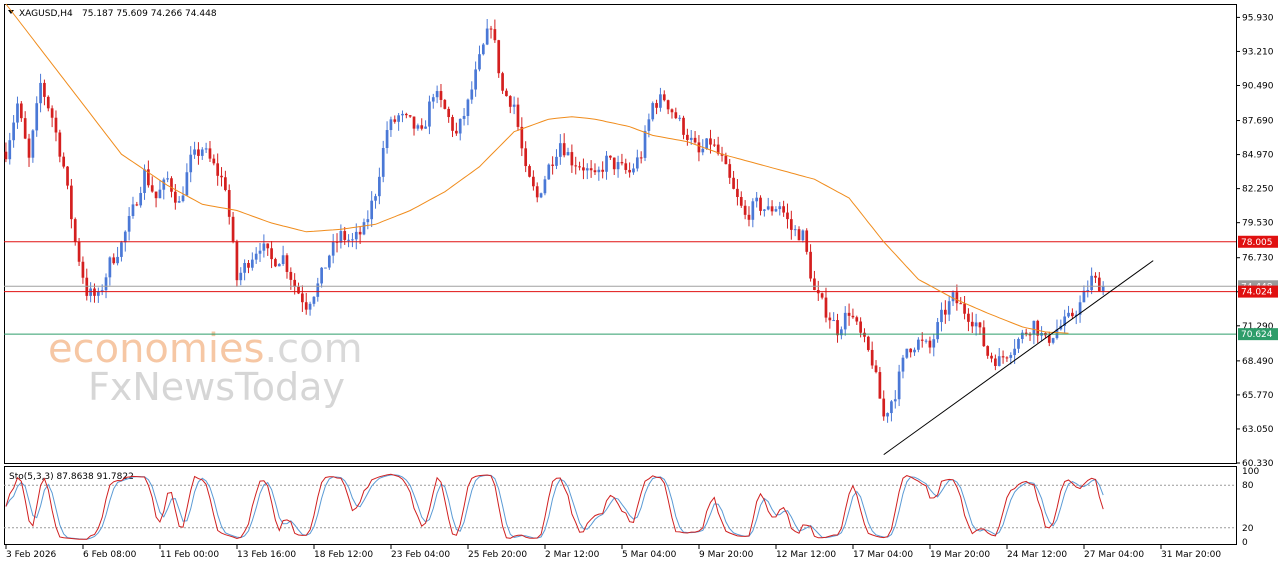  Describe the element at coordinates (46, 14) in the screenshot. I see `symbol-label: XAGUSD,H4` at that location.